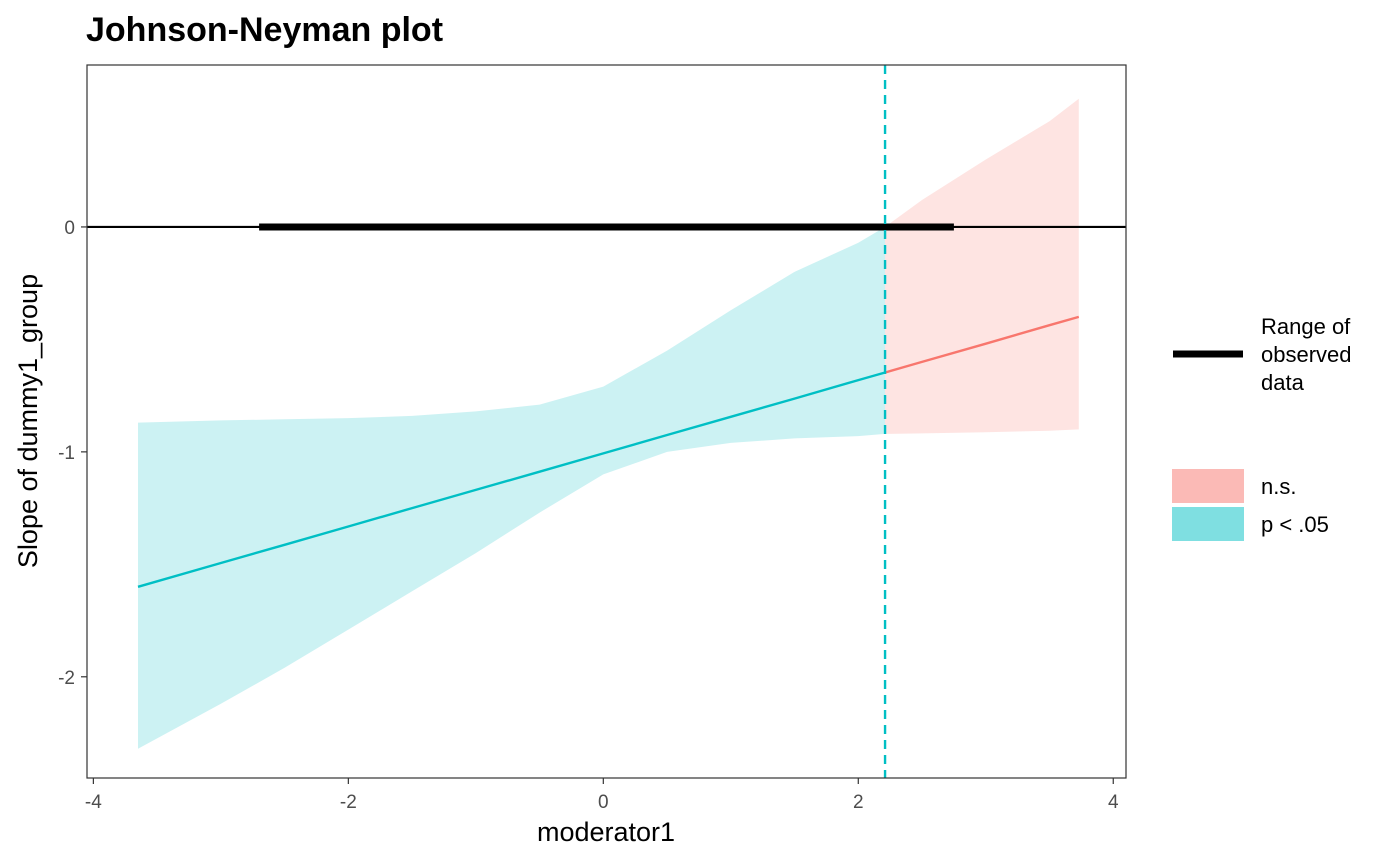 The image size is (1400, 865). Describe the element at coordinates (1283, 382) in the screenshot. I see `legend-range-label: data` at that location.